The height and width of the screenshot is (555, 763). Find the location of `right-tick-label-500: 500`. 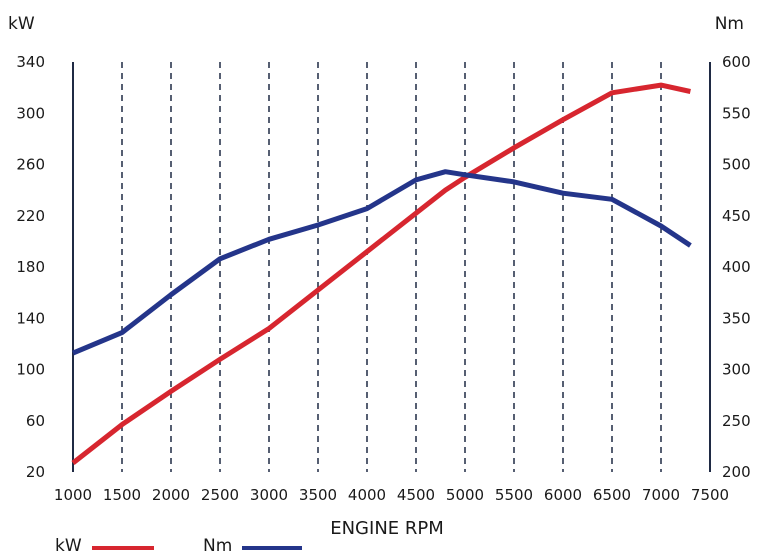

right-tick-label-500: 500 is located at coordinates (736, 165).